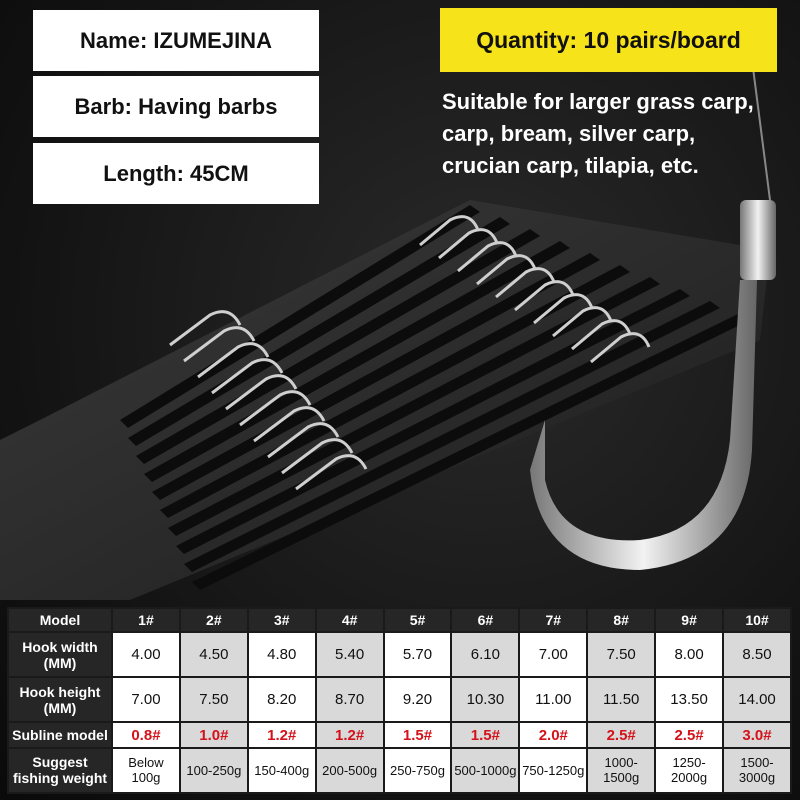 This screenshot has height=800, width=800. Describe the element at coordinates (621, 620) in the screenshot. I see `model-header: 8#` at that location.